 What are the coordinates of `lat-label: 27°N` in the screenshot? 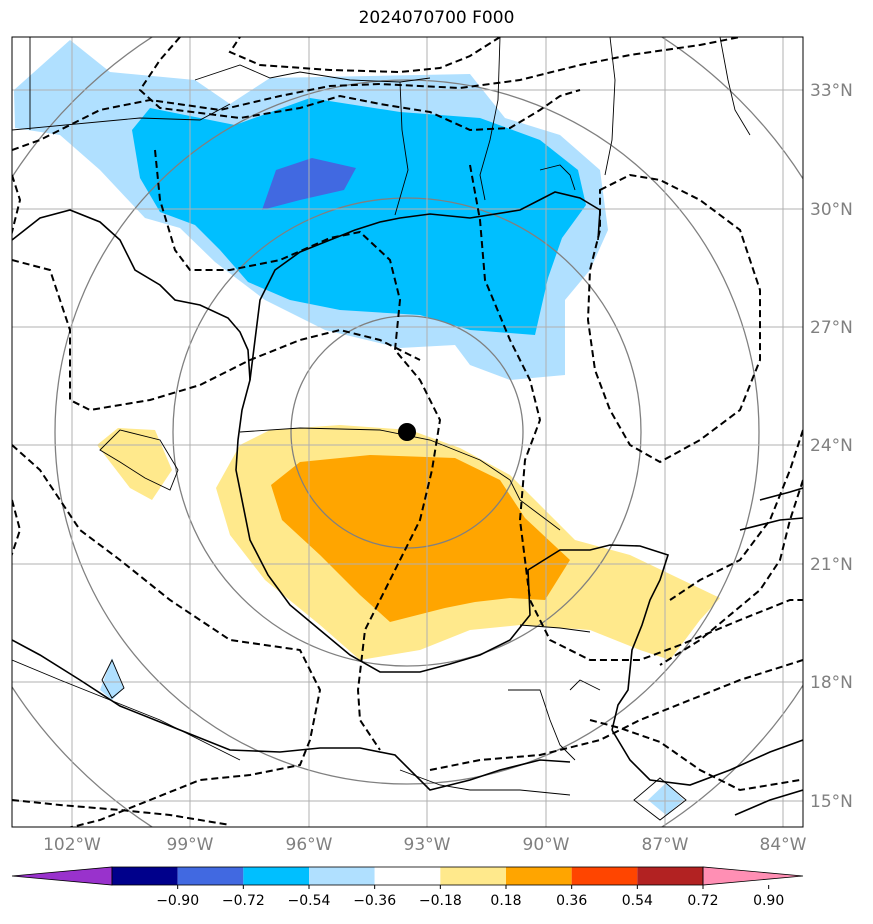 It's located at (831, 328).